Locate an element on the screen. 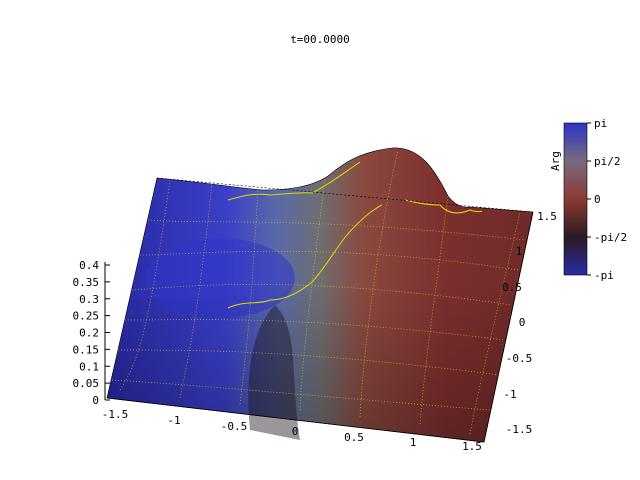  colorbar-gradient is located at coordinates (575, 199).